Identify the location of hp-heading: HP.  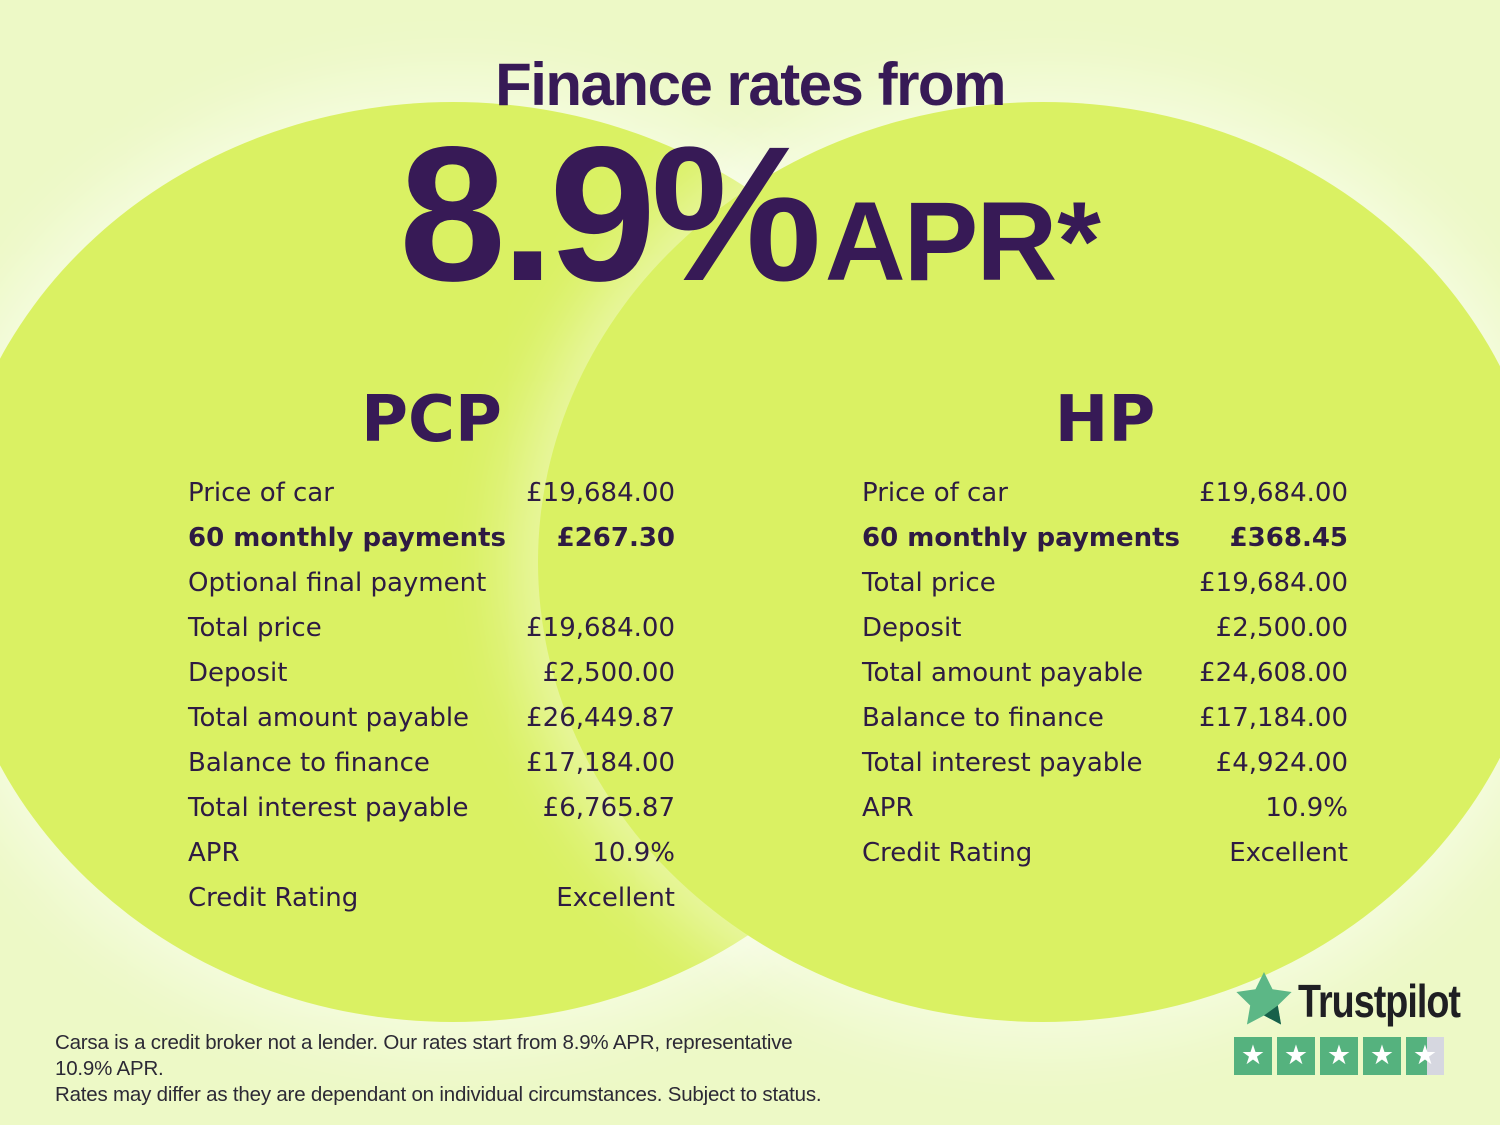
(1105, 420).